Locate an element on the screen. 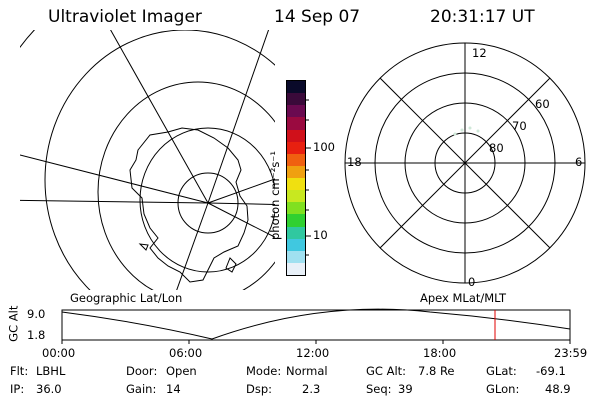 The width and height of the screenshot is (600, 400). gcalt-label: GC Alt: is located at coordinates (386, 371).